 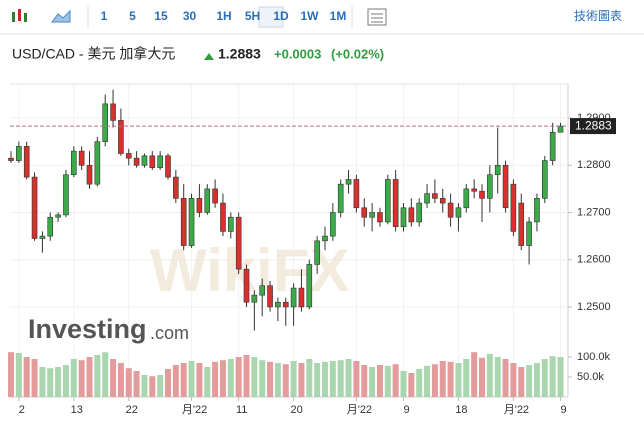 I want to click on interval-button: 1H, so click(x=223, y=16).